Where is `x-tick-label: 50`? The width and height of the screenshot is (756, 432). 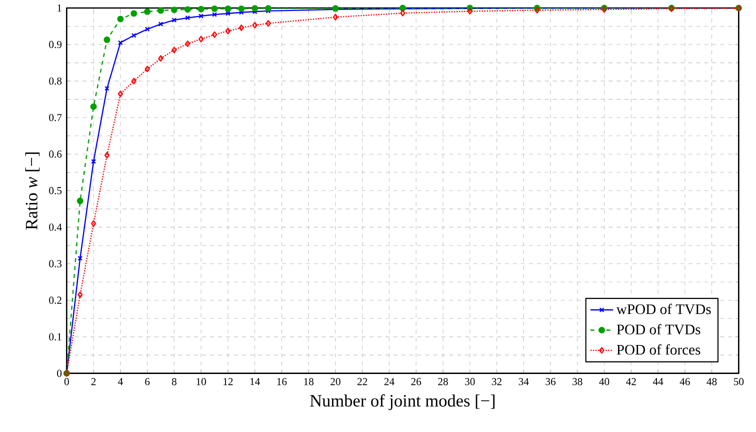
x-tick-label: 50 is located at coordinates (739, 382).